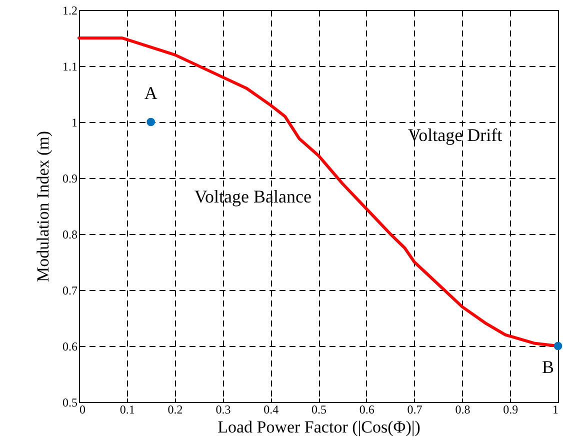 Image resolution: width=563 pixels, height=443 pixels. I want to click on x-tick-label: 1, so click(555, 409).